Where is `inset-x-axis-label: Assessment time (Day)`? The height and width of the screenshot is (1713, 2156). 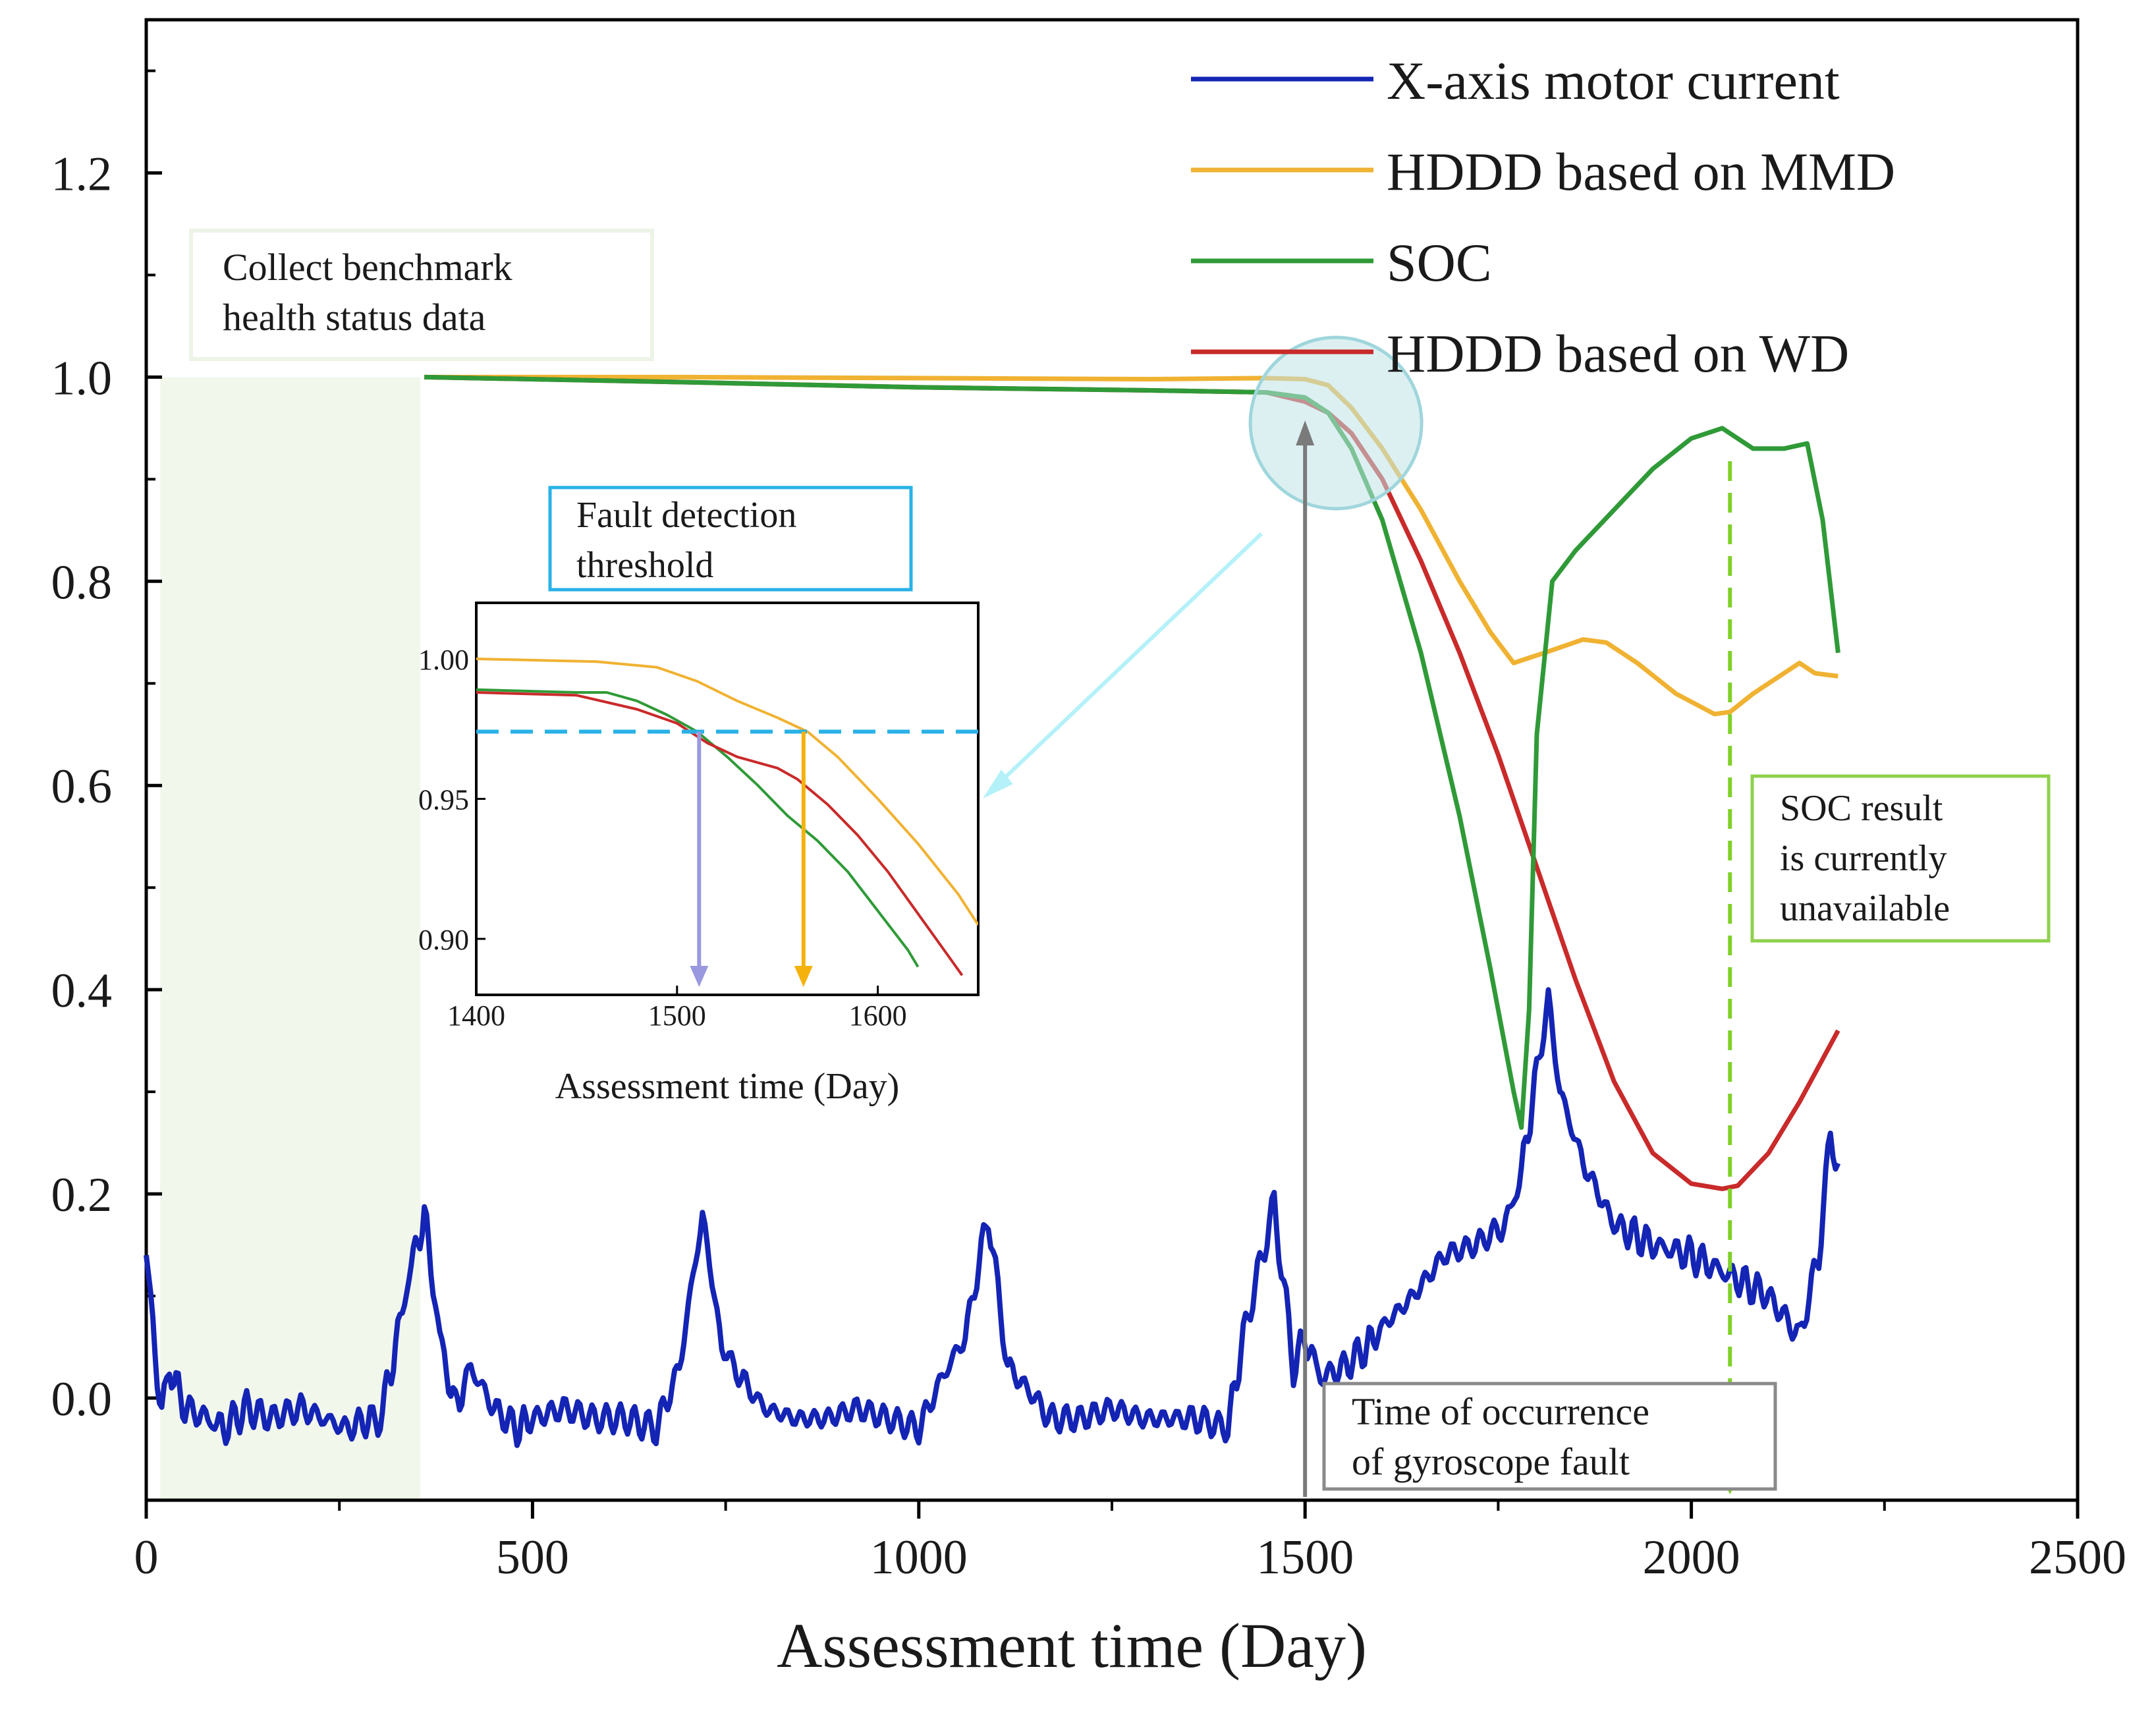 inset-x-axis-label: Assessment time (Day) is located at coordinates (727, 1086).